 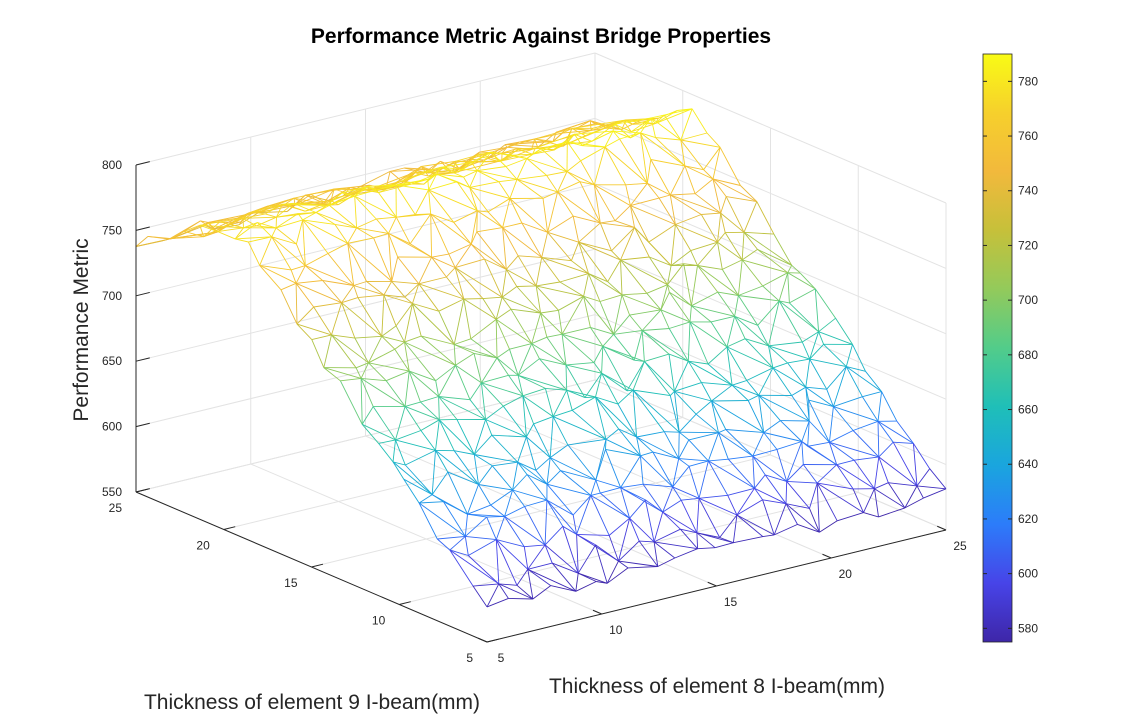 What do you see at coordinates (365, 436) in the screenshot?
I see `grid-line` at bounding box center [365, 436].